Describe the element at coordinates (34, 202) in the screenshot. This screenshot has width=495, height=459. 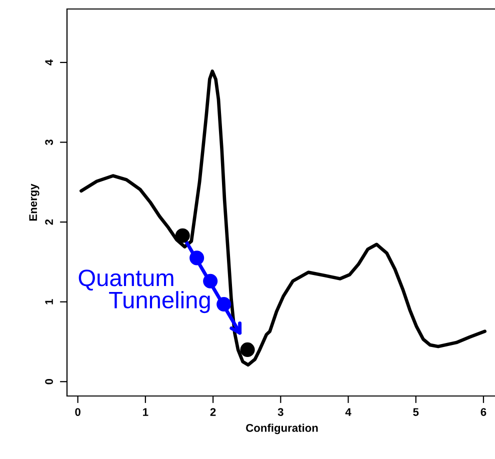
I see `y-axis-title: Energy` at that location.